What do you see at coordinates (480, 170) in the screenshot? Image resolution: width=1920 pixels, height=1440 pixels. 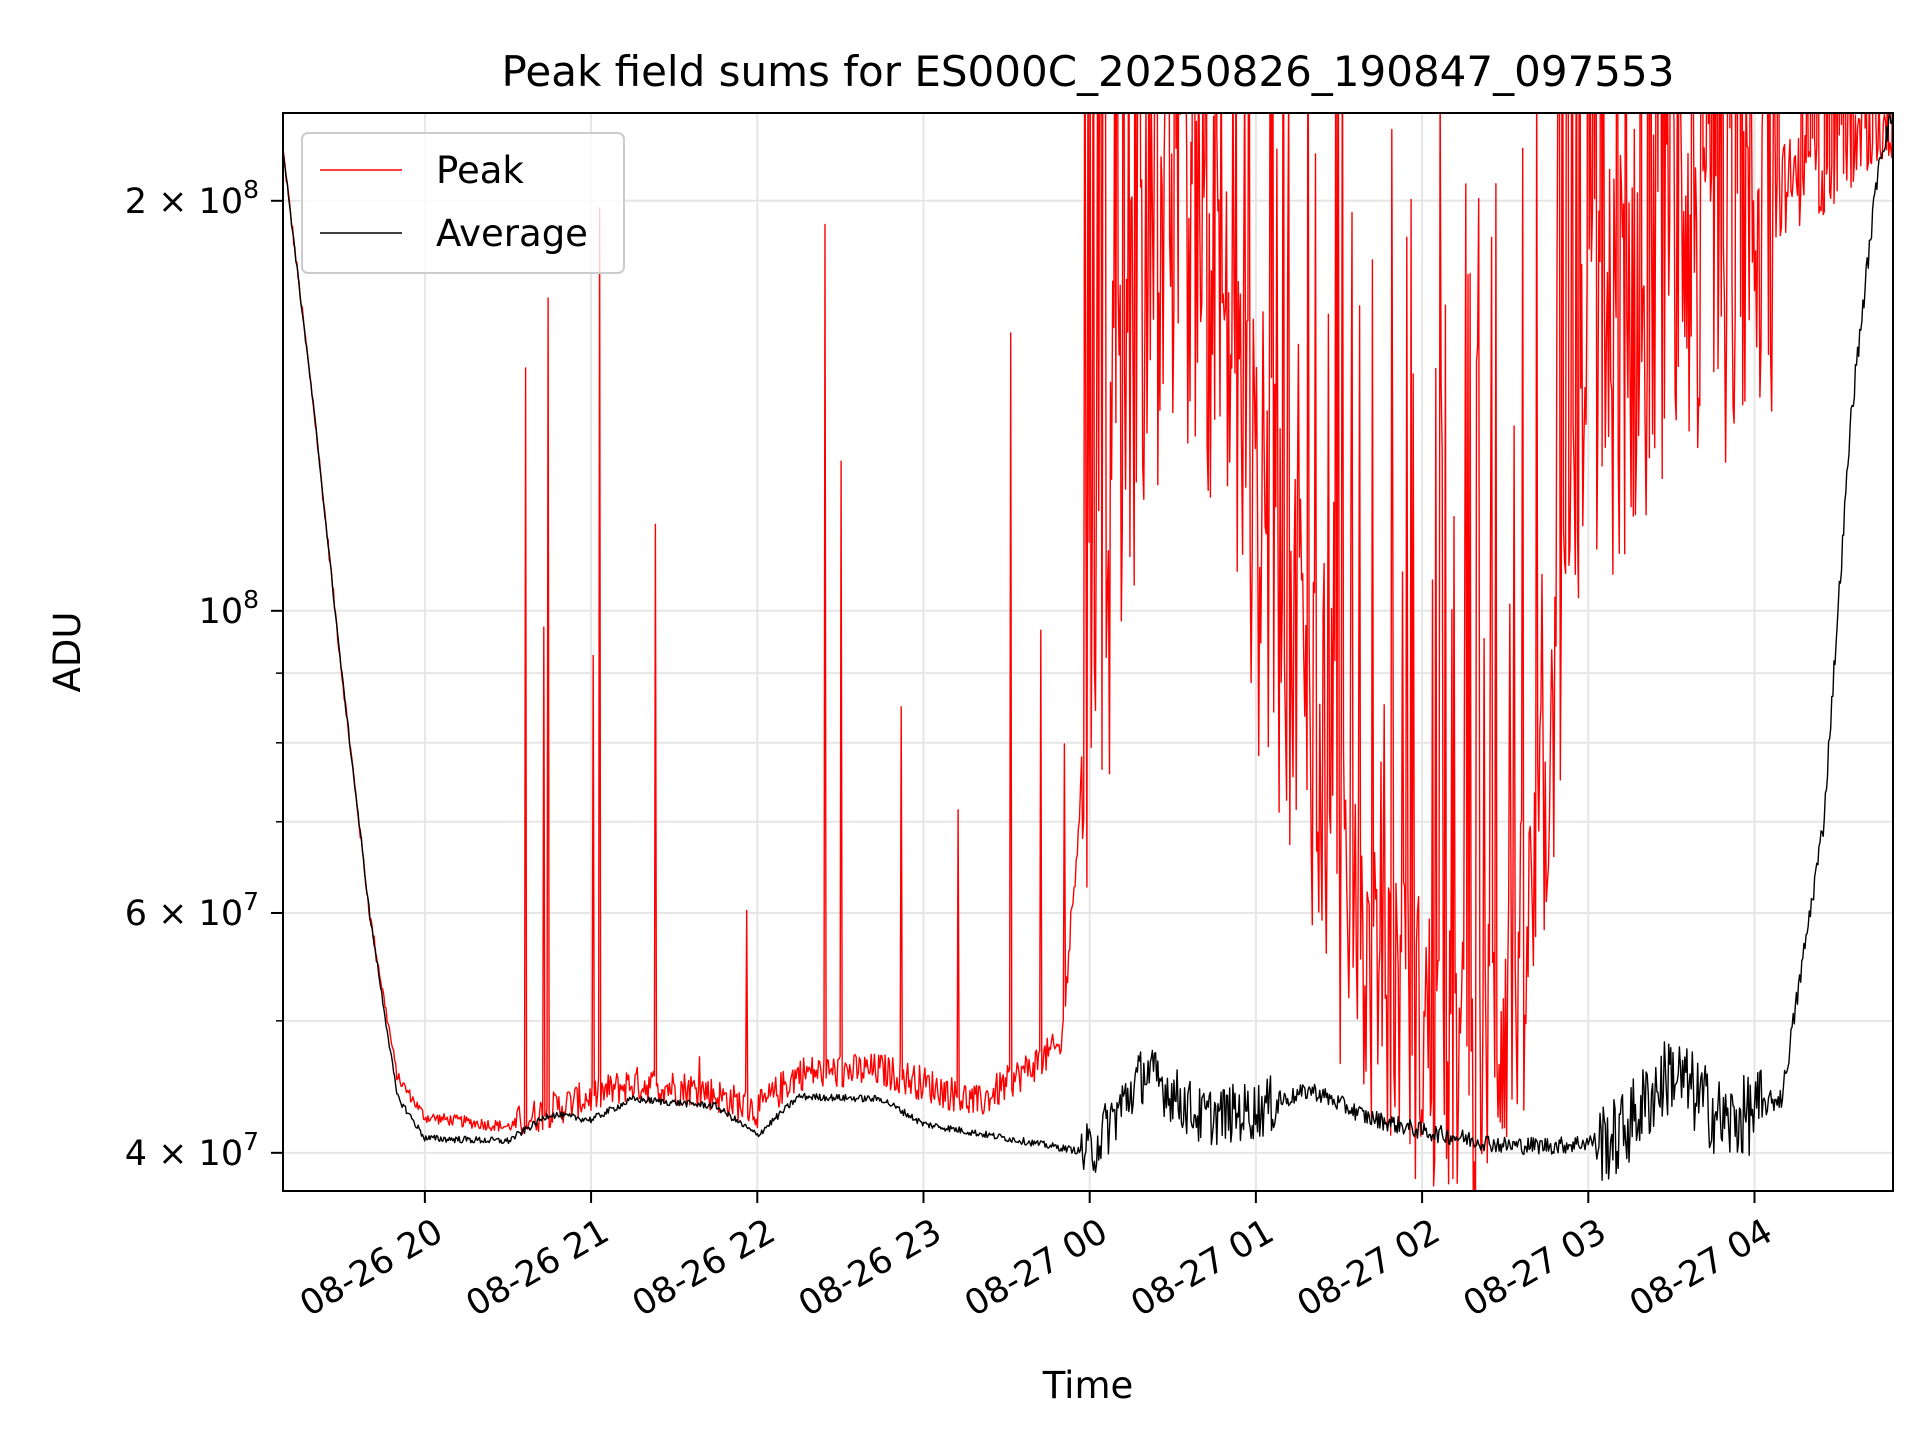 I see `legend-label-peak: Peak` at bounding box center [480, 170].